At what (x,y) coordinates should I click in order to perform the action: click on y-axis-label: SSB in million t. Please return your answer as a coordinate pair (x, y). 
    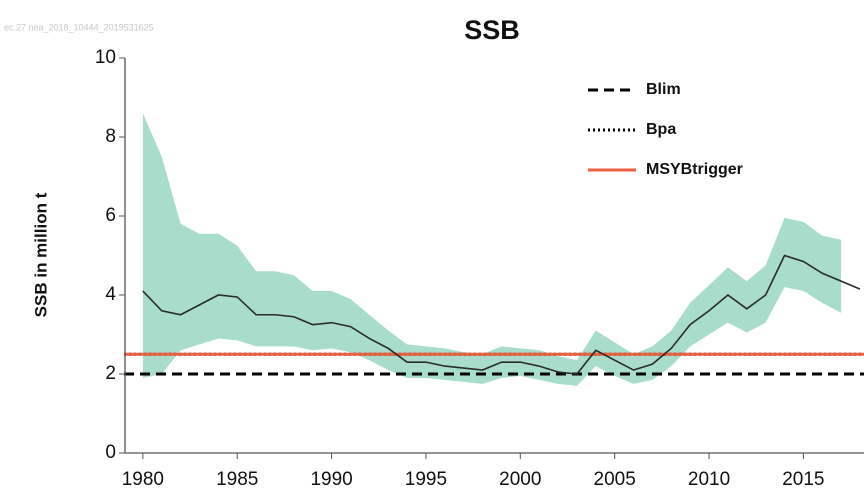
    Looking at the image, I should click on (40, 254).